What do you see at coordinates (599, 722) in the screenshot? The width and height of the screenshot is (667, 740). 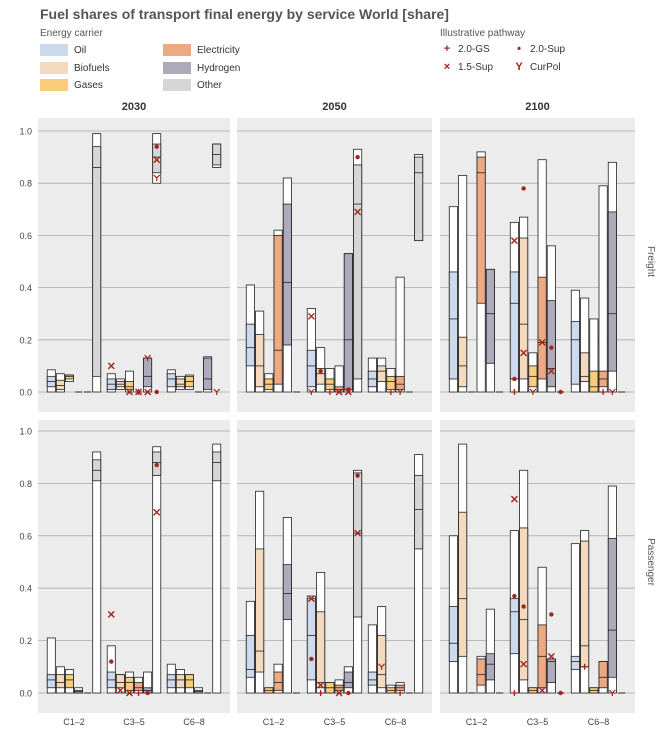 I see `category-label: C6–8` at bounding box center [599, 722].